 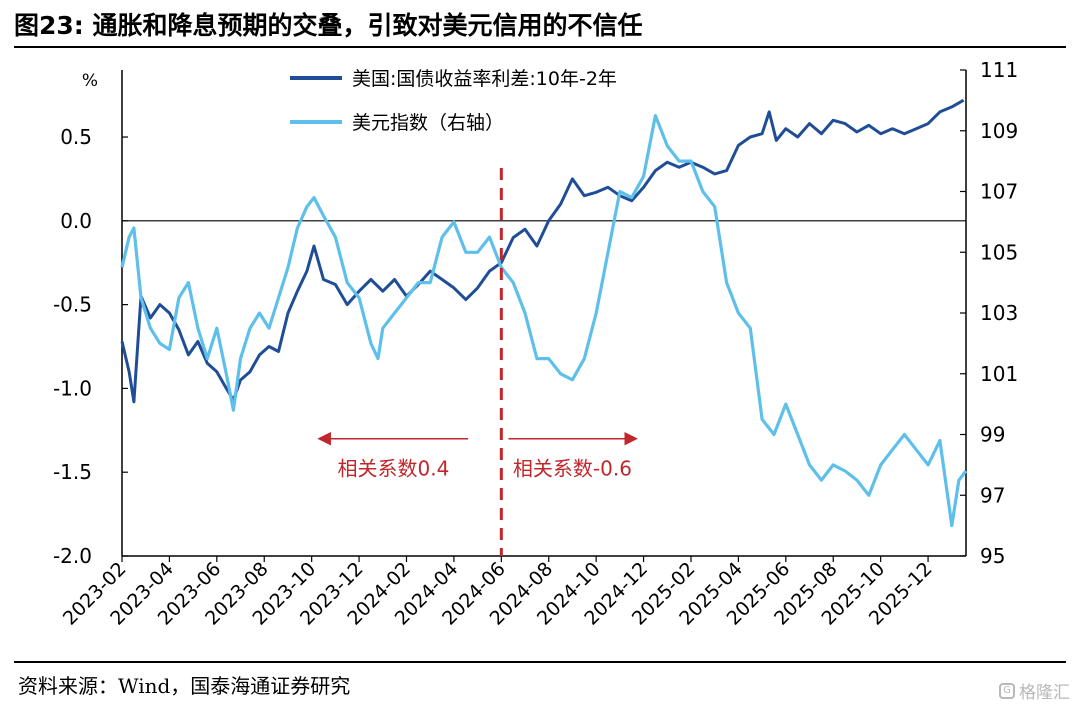 What do you see at coordinates (540, 47) in the screenshot?
I see `title-rule` at bounding box center [540, 47].